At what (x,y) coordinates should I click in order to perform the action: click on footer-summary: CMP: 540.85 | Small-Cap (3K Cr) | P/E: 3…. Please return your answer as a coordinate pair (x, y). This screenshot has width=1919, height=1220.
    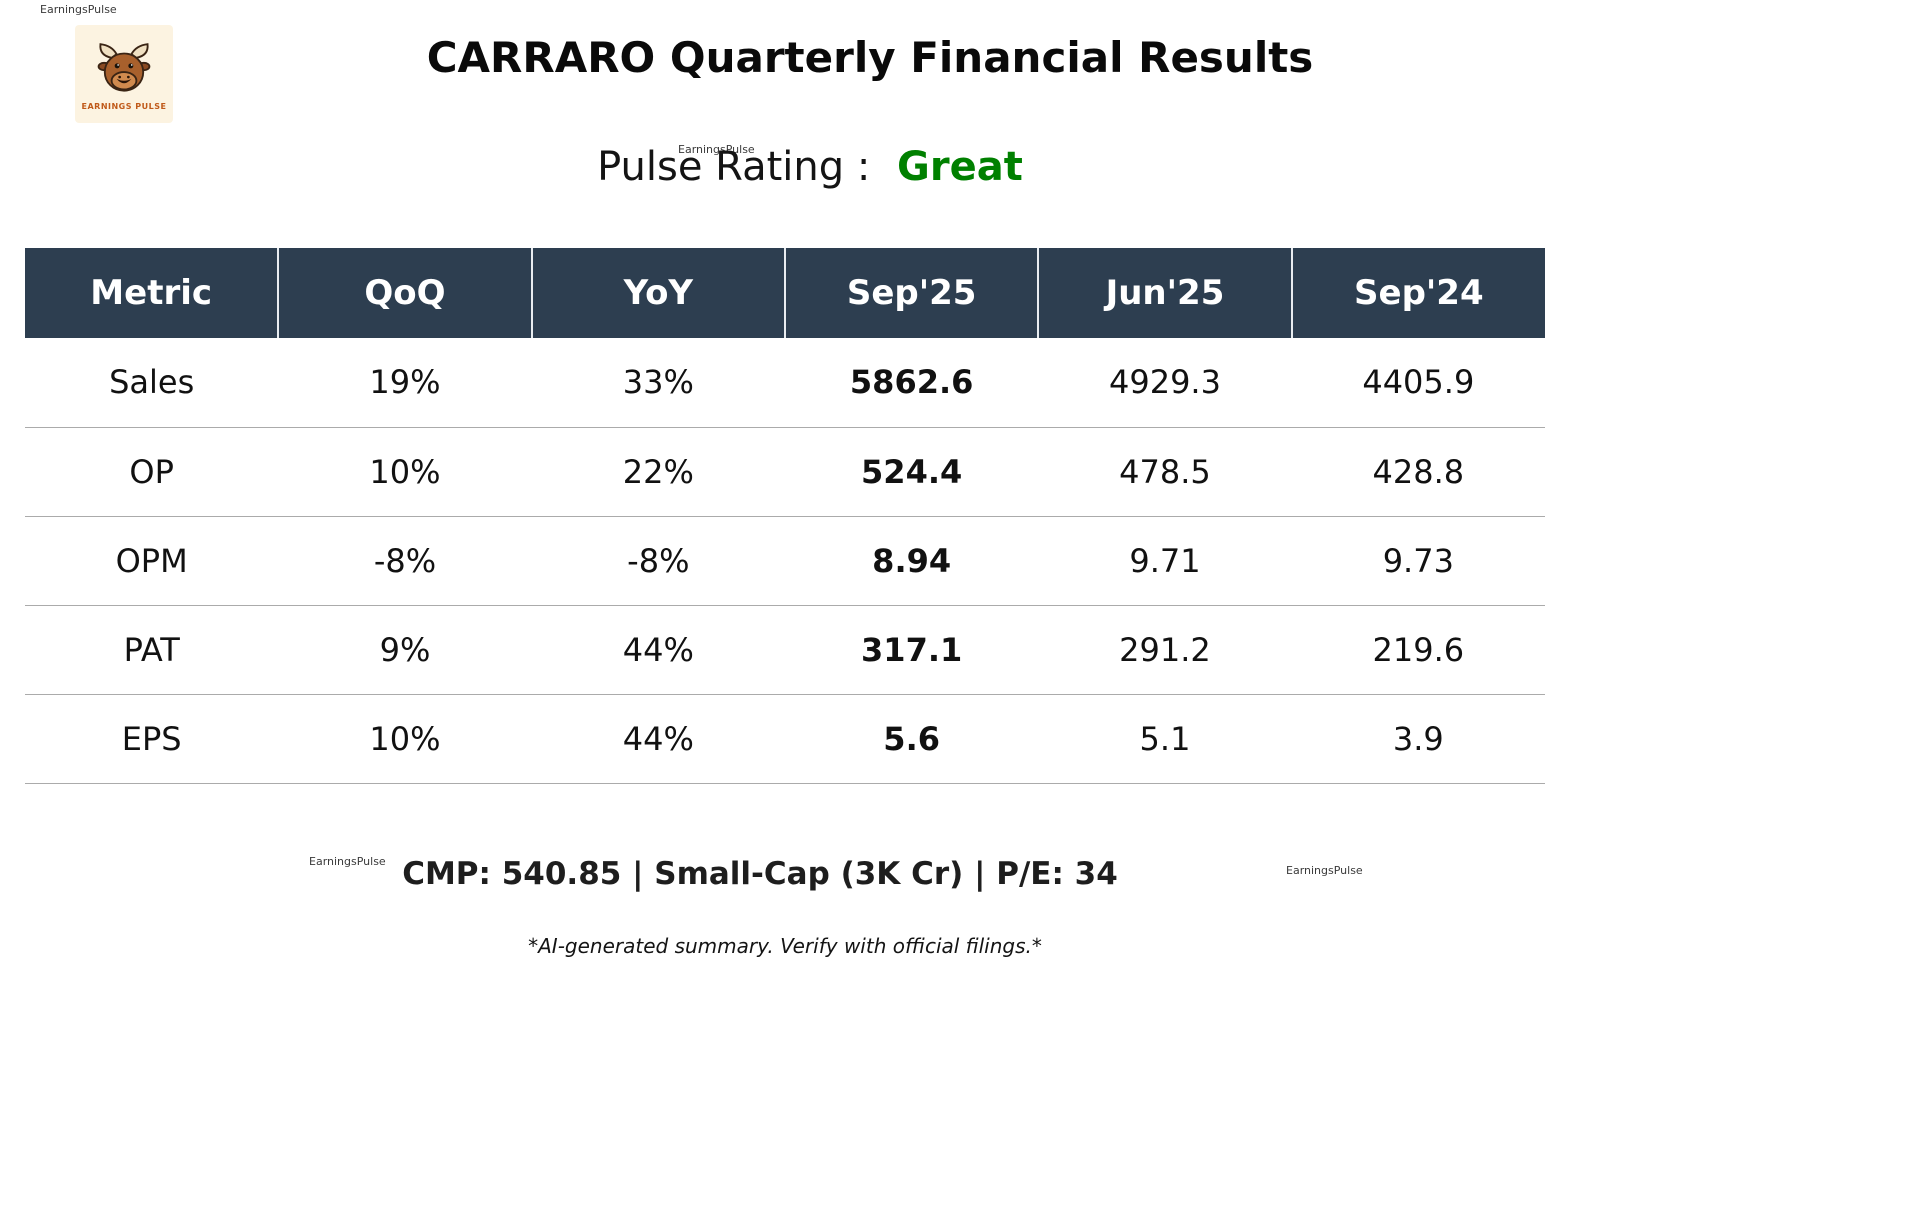
    Looking at the image, I should click on (760, 873).